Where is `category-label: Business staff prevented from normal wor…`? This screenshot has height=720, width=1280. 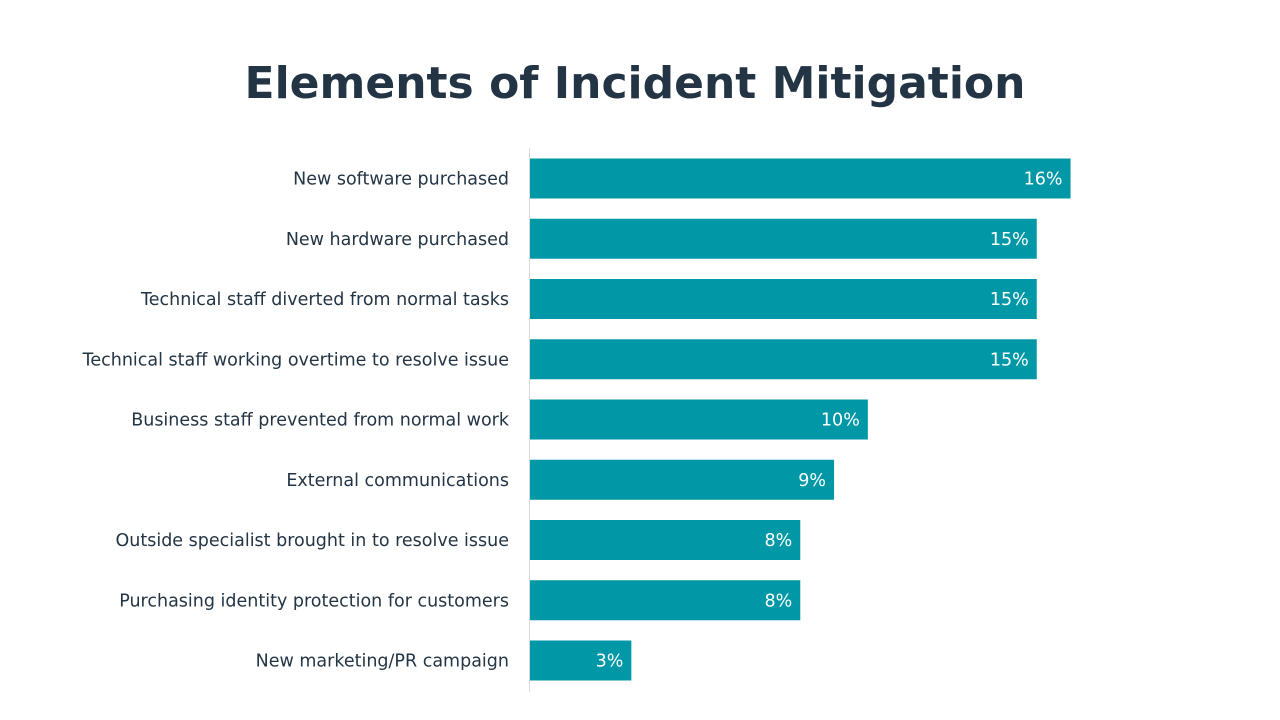
category-label: Business staff prevented from normal wor… is located at coordinates (320, 421).